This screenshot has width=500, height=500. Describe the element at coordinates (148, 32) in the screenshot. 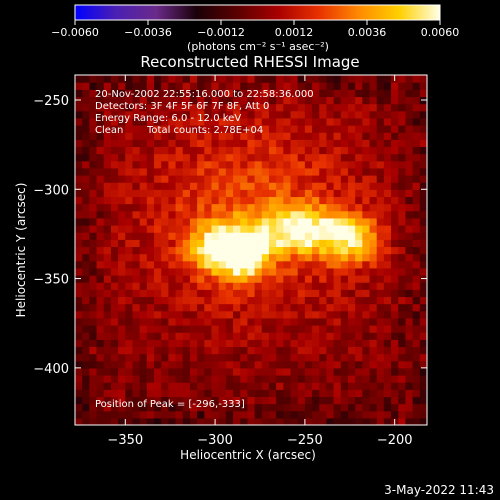

I see `colorbar-tick-label: −0.0036` at that location.